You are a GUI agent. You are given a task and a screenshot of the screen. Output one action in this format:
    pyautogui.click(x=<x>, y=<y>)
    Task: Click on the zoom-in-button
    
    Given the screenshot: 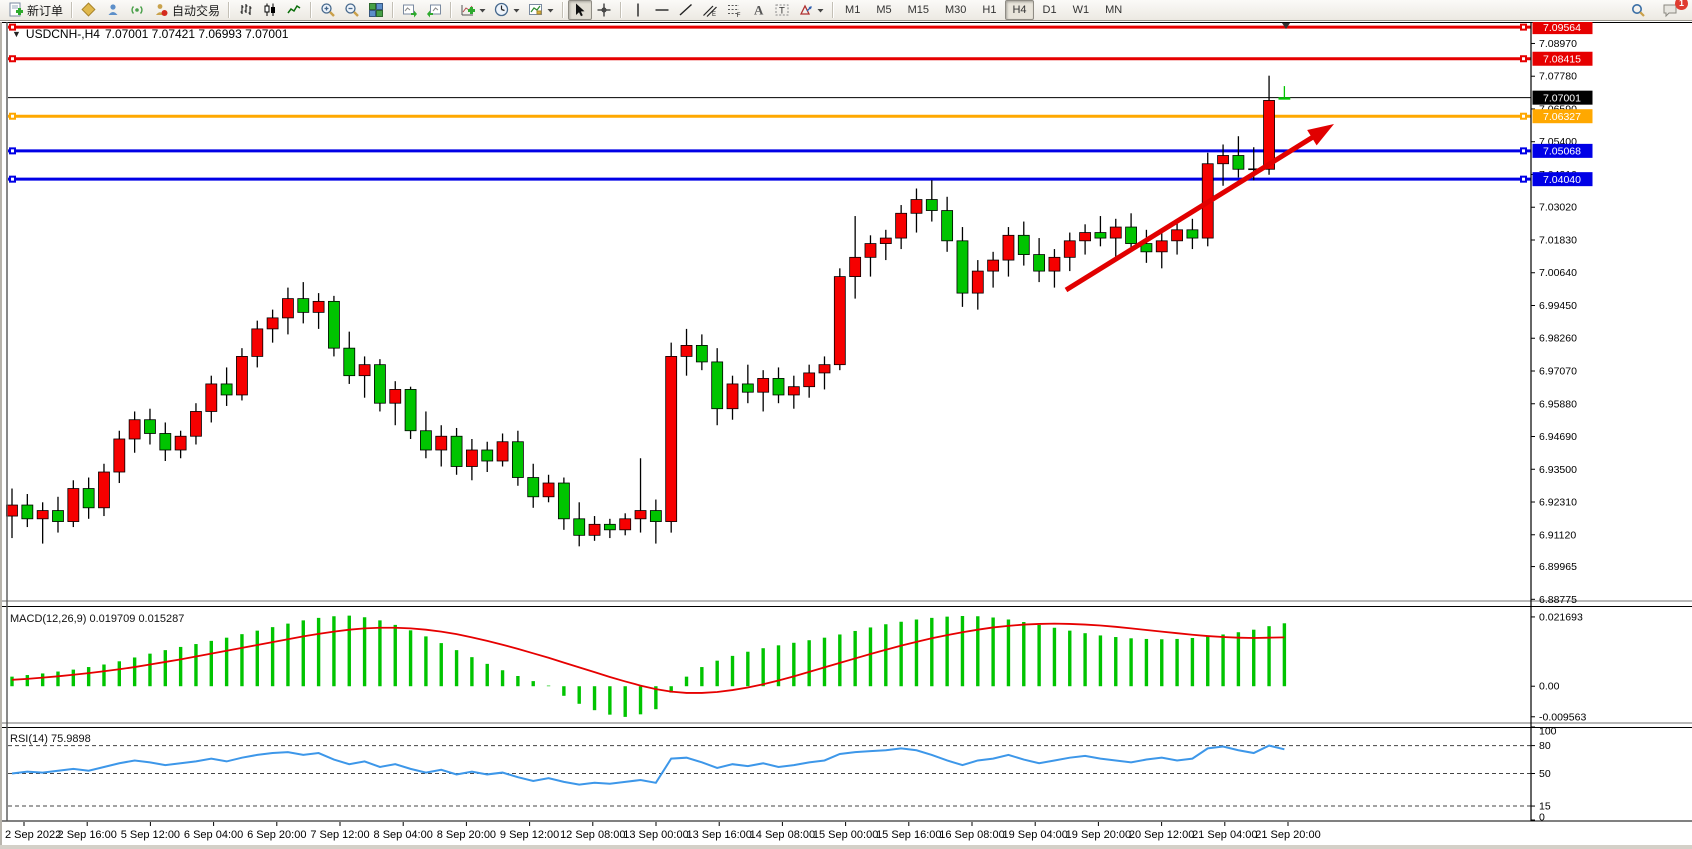 What is the action you would take?
    pyautogui.click(x=328, y=10)
    